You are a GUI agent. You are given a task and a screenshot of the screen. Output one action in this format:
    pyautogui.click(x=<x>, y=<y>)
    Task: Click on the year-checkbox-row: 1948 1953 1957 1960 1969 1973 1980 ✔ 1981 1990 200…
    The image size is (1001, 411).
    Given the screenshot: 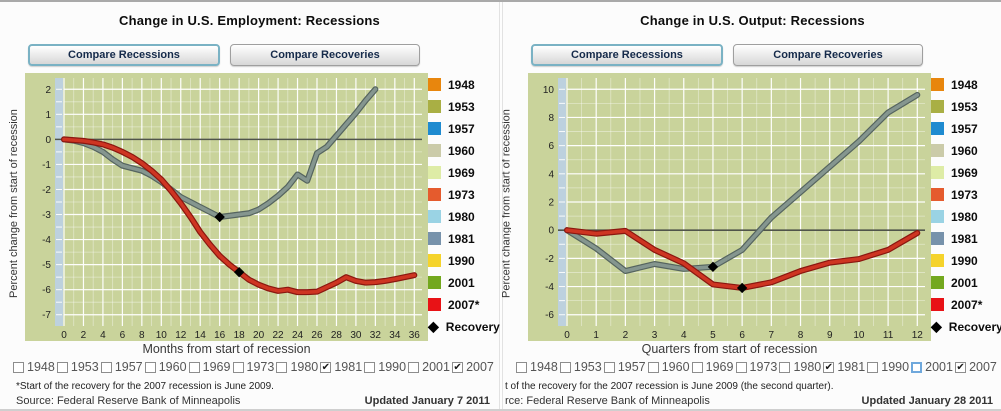 What is the action you would take?
    pyautogui.click(x=756, y=367)
    